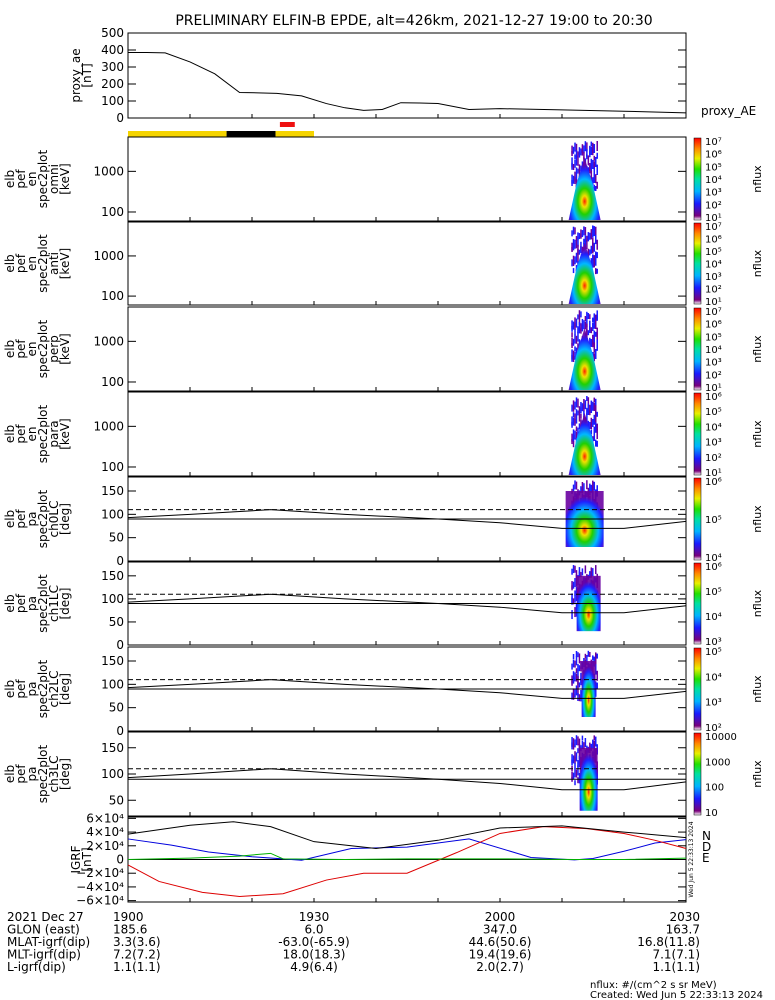 The image size is (775, 1000). I want to click on y-axis-label-line: en, so click(32, 434).